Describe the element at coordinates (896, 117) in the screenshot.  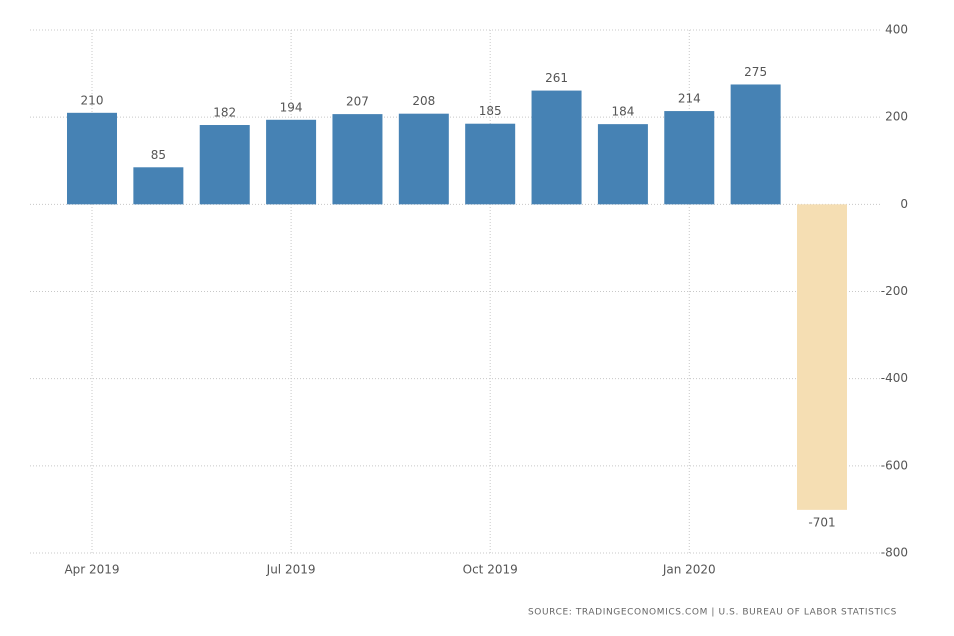
I see `y-tick-label: 200` at that location.